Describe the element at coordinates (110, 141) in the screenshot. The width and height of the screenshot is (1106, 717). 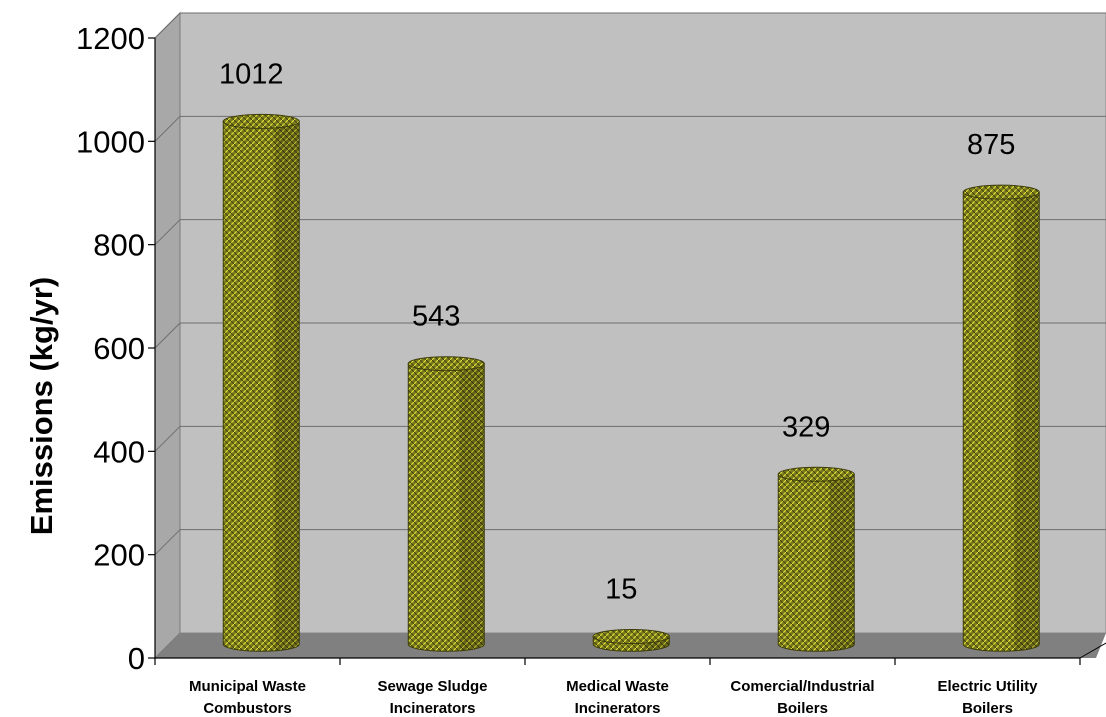
I see `y-tick-label: 1000` at that location.